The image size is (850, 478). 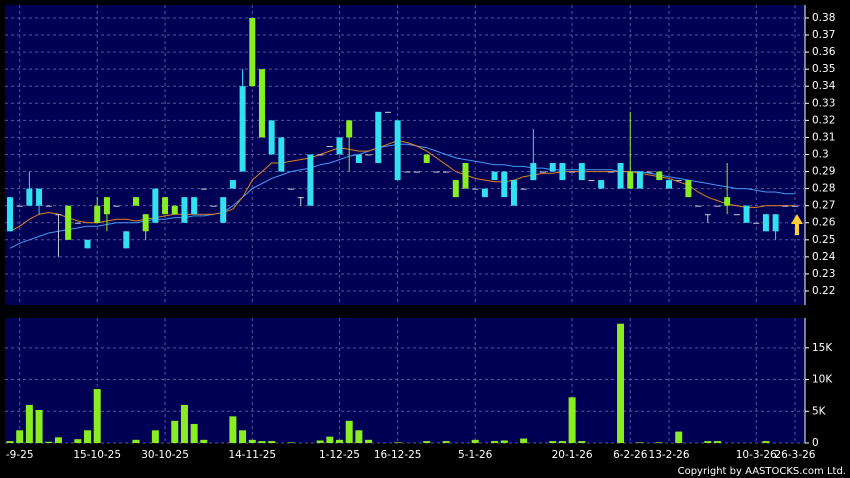 I want to click on y-tick-label: 0.28, so click(x=823, y=189).